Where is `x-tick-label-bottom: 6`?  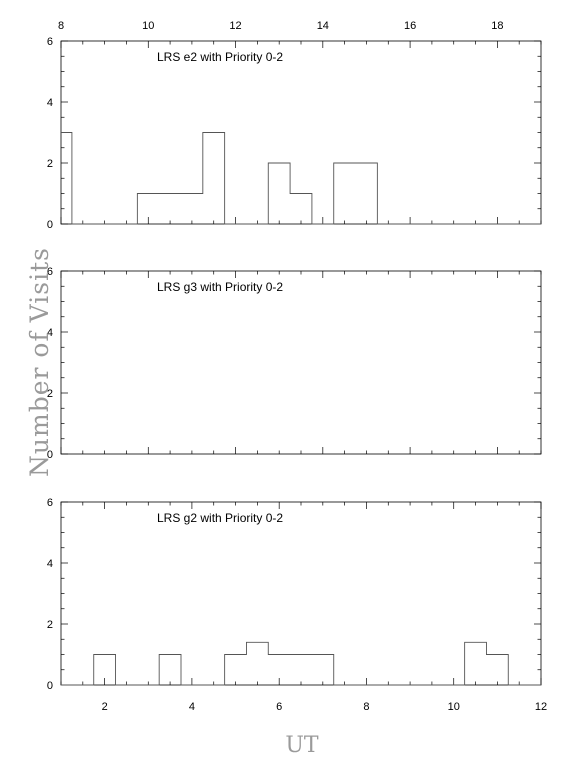 x-tick-label-bottom: 6 is located at coordinates (279, 707).